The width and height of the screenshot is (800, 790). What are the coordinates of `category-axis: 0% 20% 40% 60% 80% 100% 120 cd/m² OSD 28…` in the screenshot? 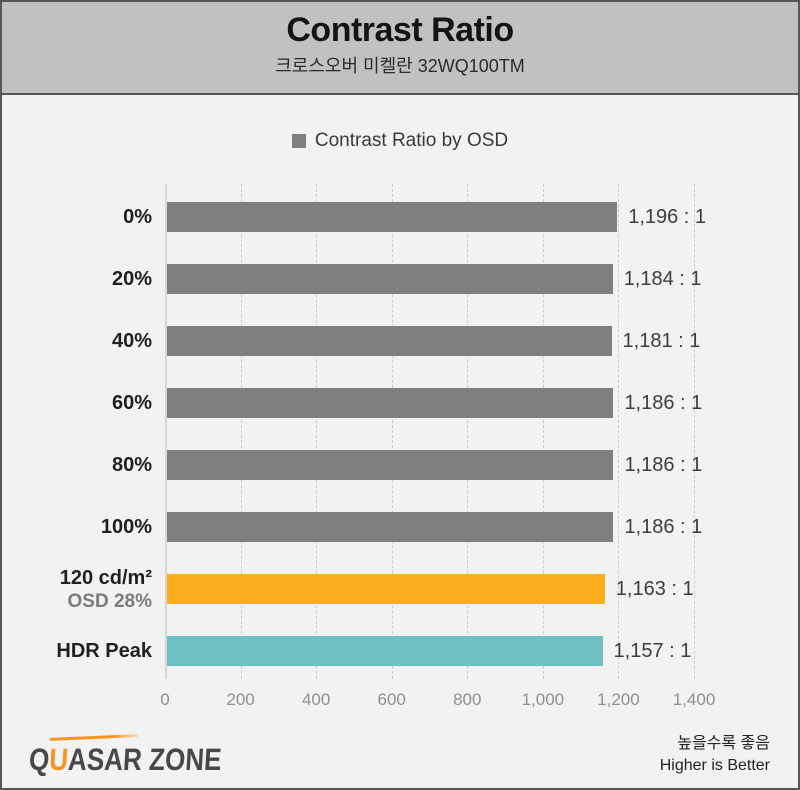 It's located at (80, 434).